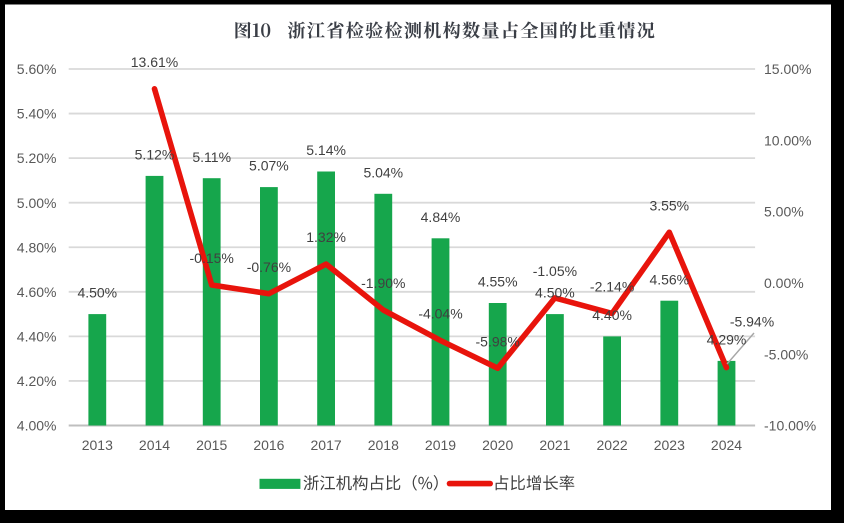 This screenshot has height=523, width=844. I want to click on svg-text: 2017, so click(326, 445).